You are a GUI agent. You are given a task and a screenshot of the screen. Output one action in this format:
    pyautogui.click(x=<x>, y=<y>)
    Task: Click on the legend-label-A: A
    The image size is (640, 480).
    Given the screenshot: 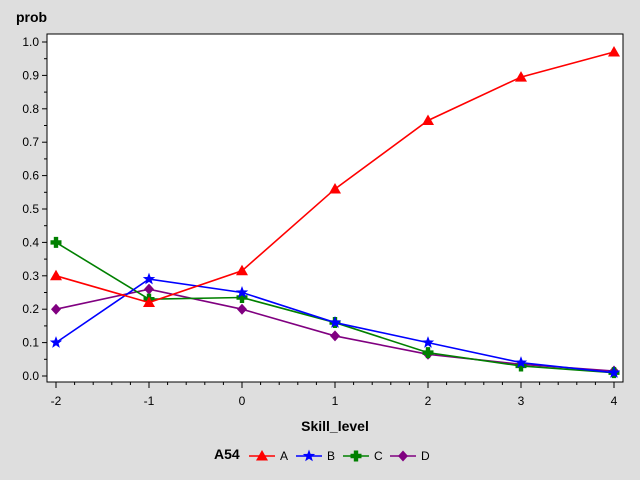 What is the action you would take?
    pyautogui.click(x=284, y=456)
    